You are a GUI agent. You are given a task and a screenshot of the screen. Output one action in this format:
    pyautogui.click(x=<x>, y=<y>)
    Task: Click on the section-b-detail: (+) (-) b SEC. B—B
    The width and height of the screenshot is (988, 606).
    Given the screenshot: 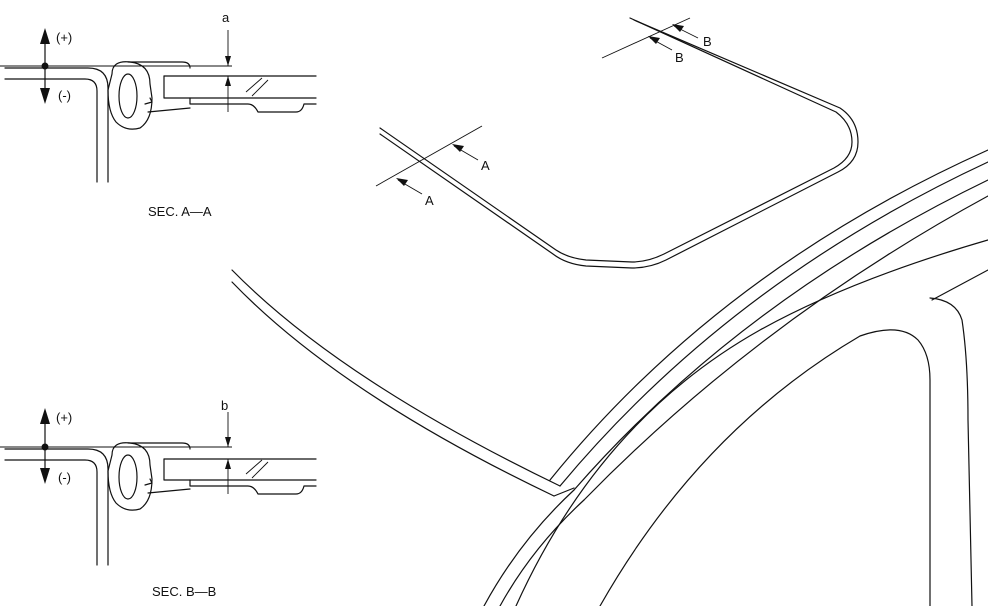 What is the action you would take?
    pyautogui.click(x=158, y=498)
    